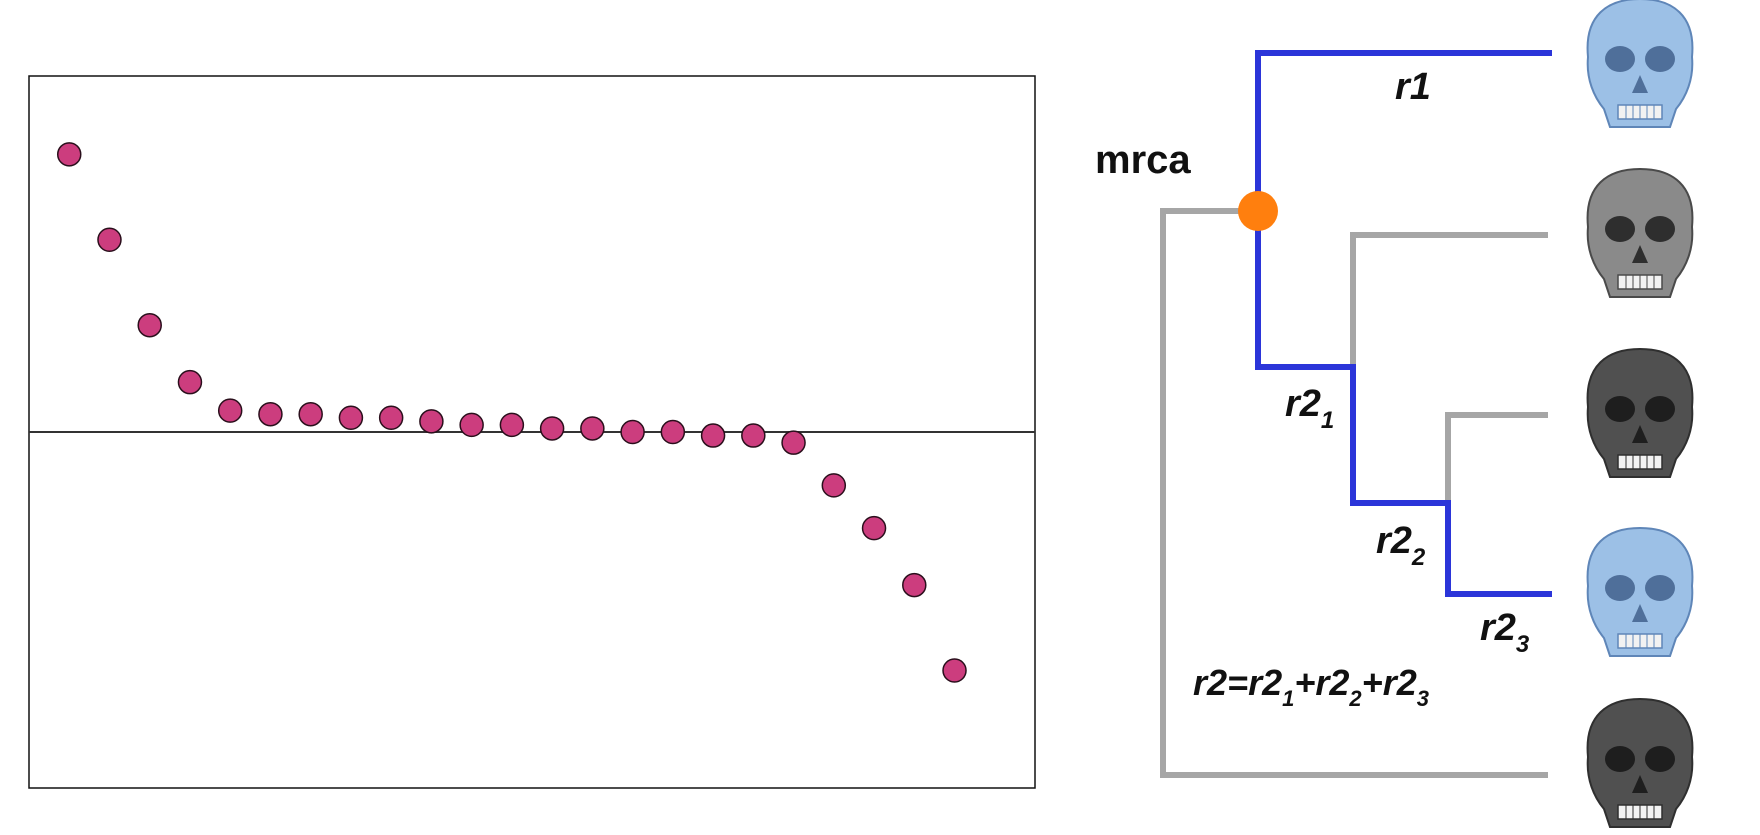 This screenshot has height=835, width=1760. I want to click on r2-3-label: r23, so click(1505, 632).